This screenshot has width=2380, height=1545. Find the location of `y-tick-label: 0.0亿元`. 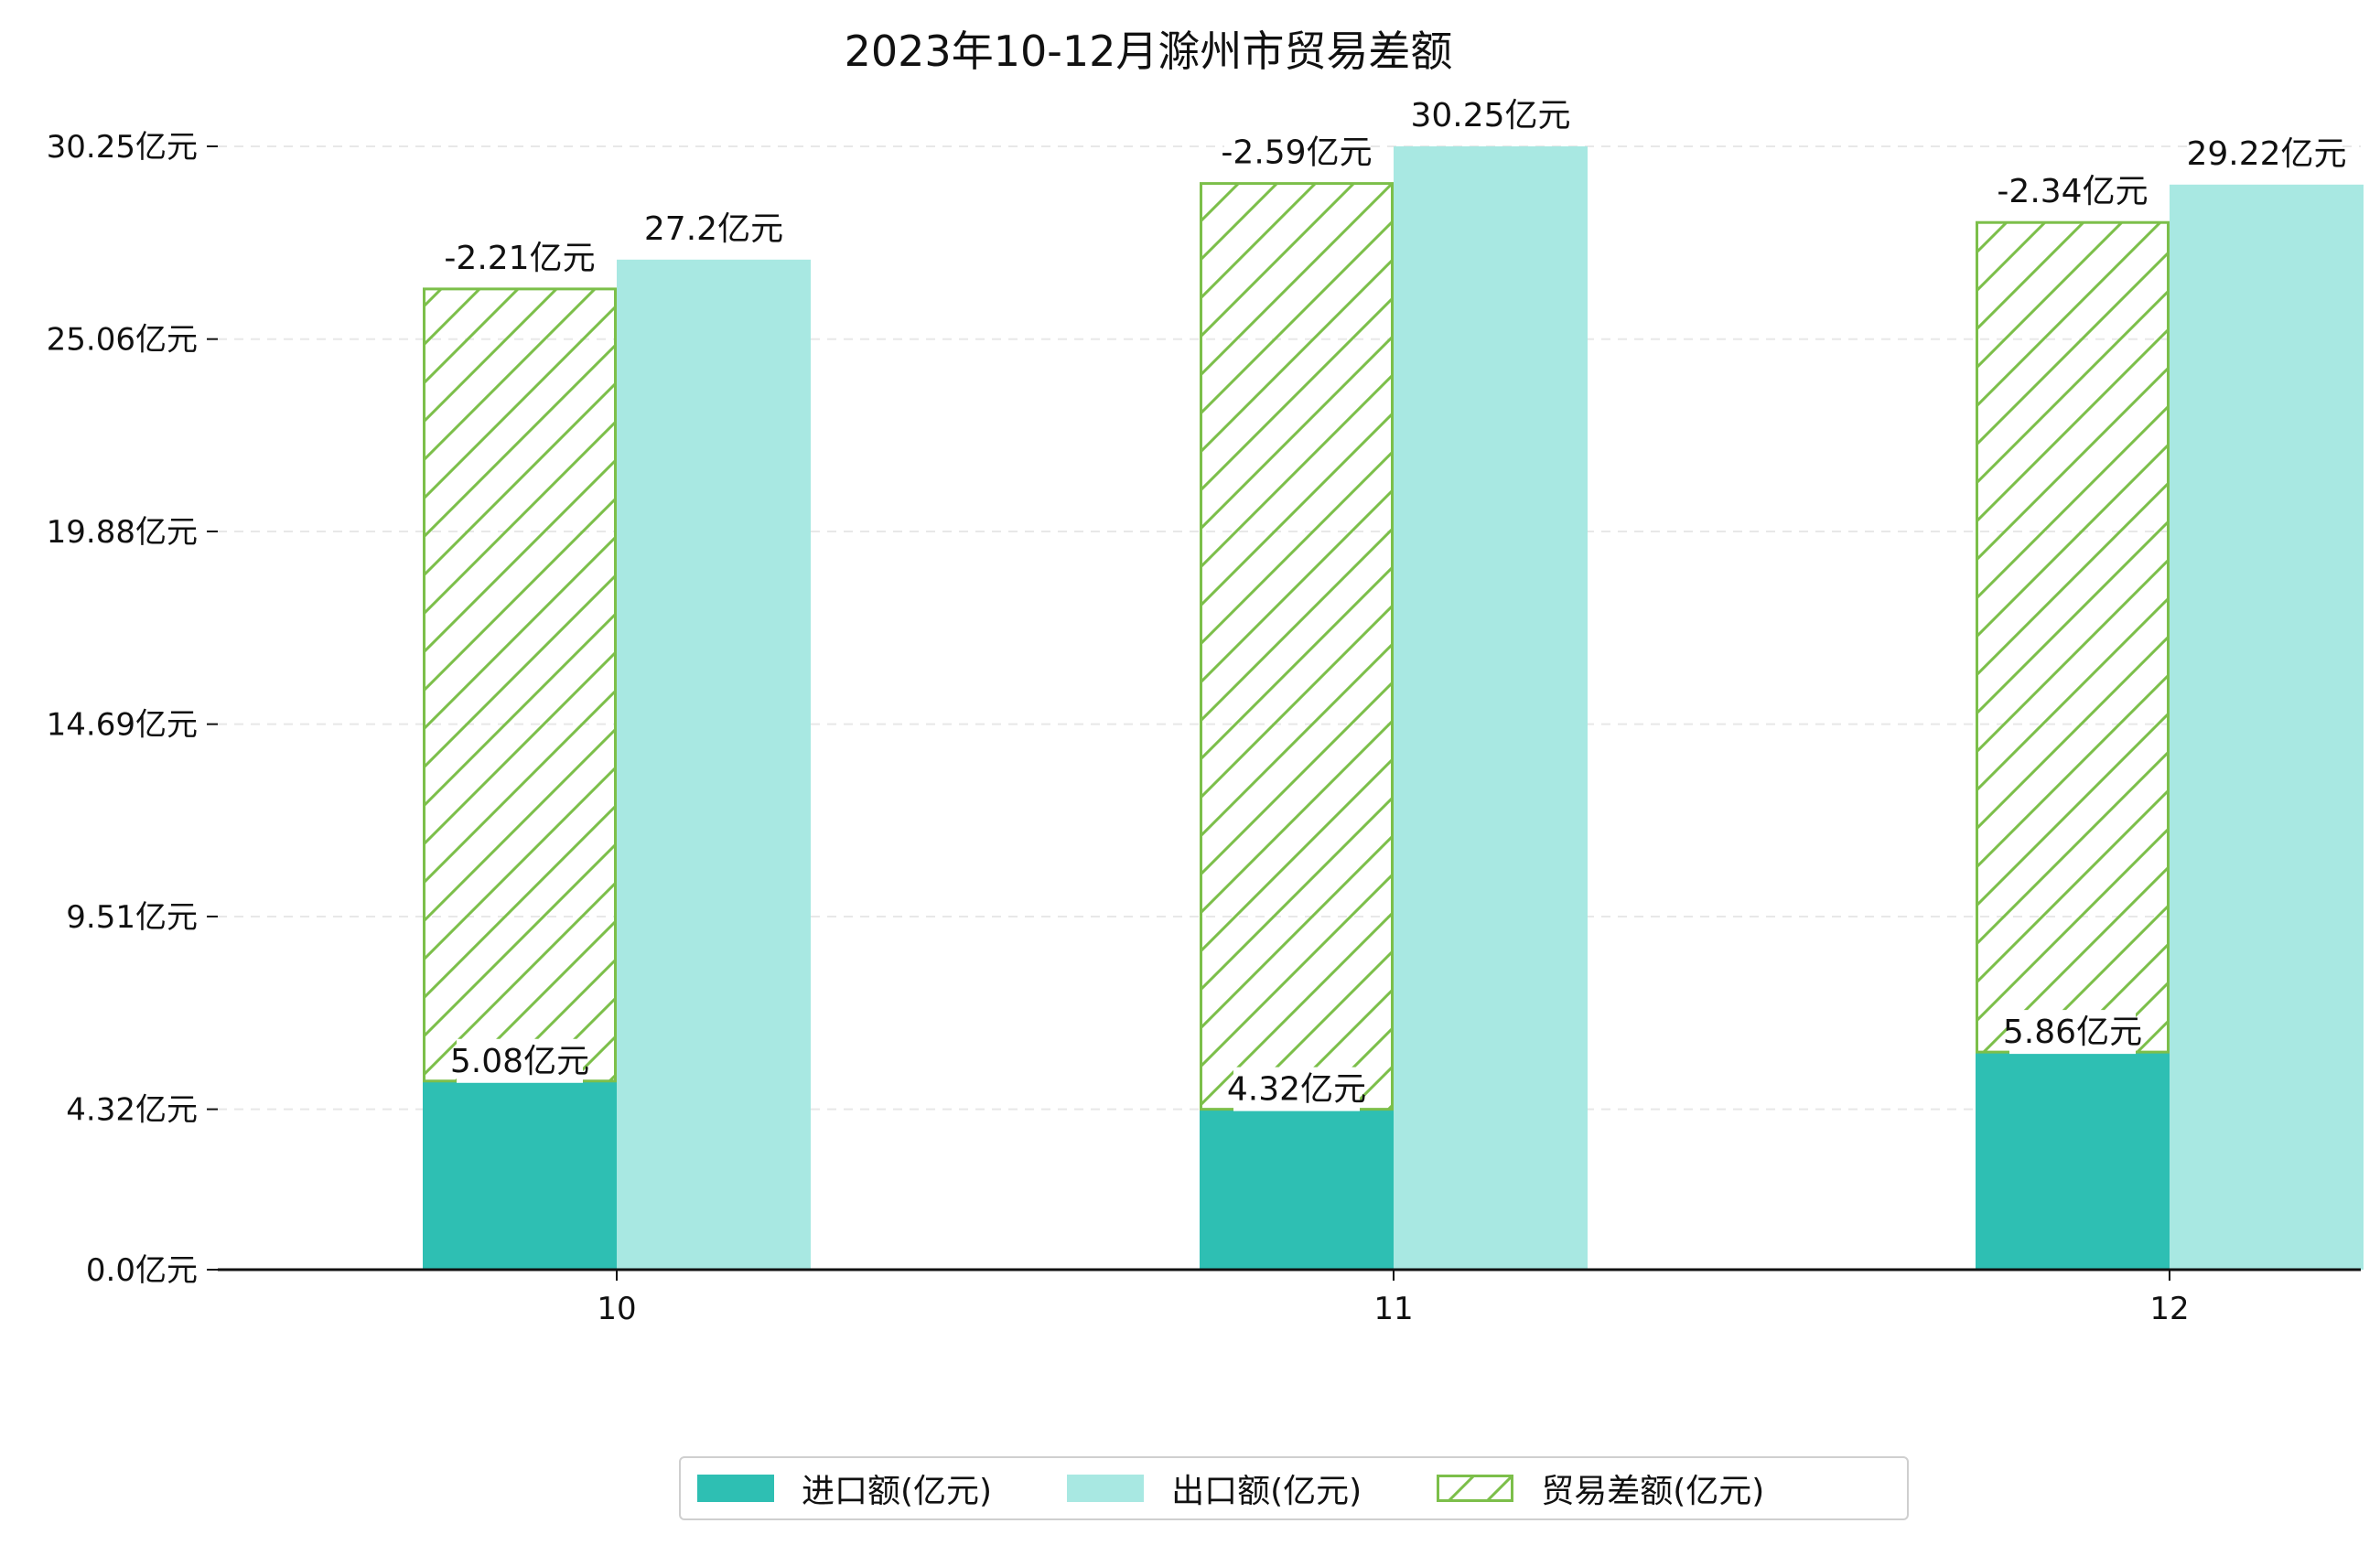

y-tick-label: 0.0亿元 is located at coordinates (142, 1270).